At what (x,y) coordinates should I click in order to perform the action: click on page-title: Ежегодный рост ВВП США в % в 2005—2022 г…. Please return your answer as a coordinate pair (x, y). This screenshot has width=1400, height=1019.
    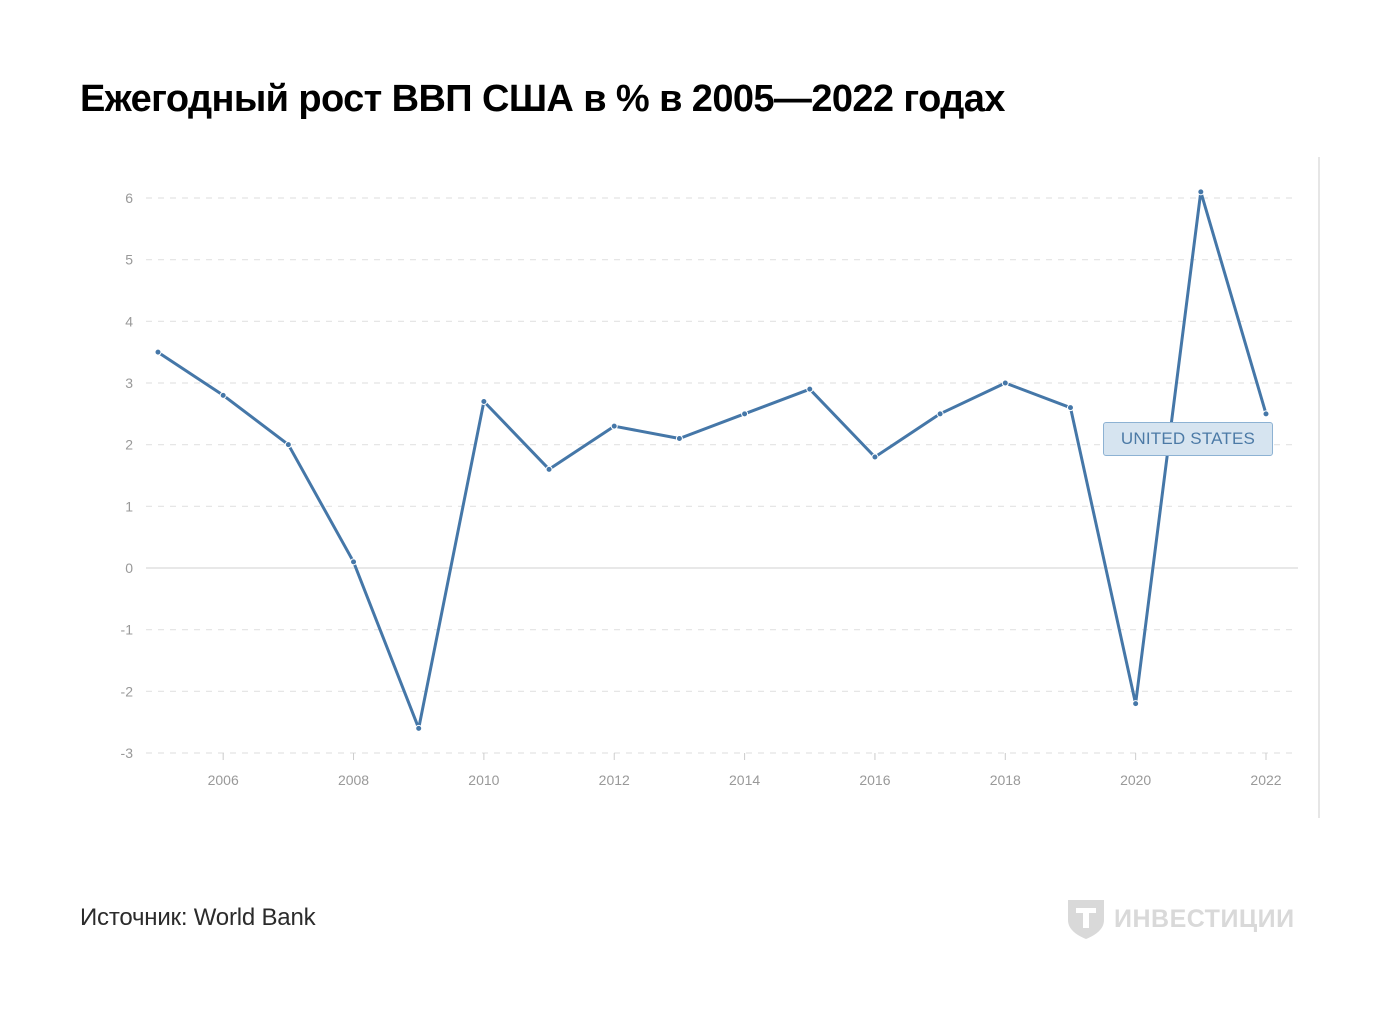
    Looking at the image, I should click on (542, 99).